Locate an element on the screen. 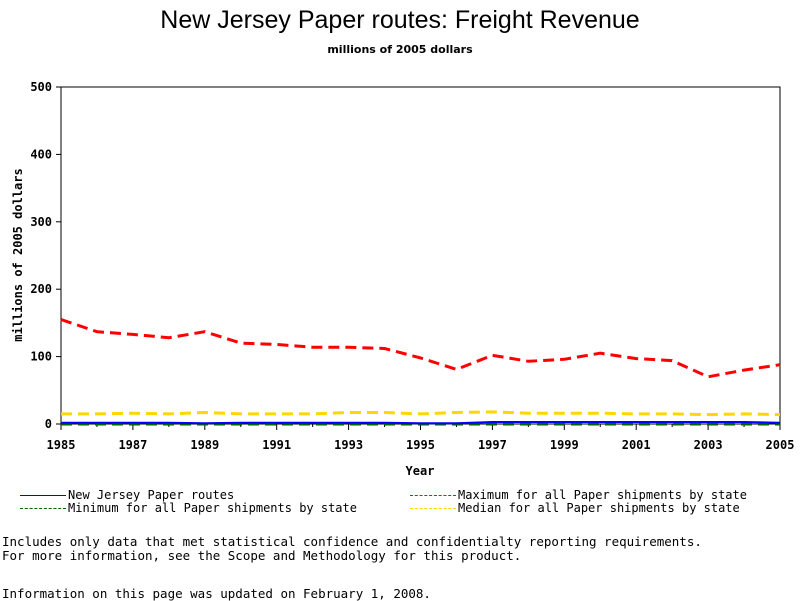 The image size is (800, 601). series-line-new-jersey-paper-routes is located at coordinates (421, 423).